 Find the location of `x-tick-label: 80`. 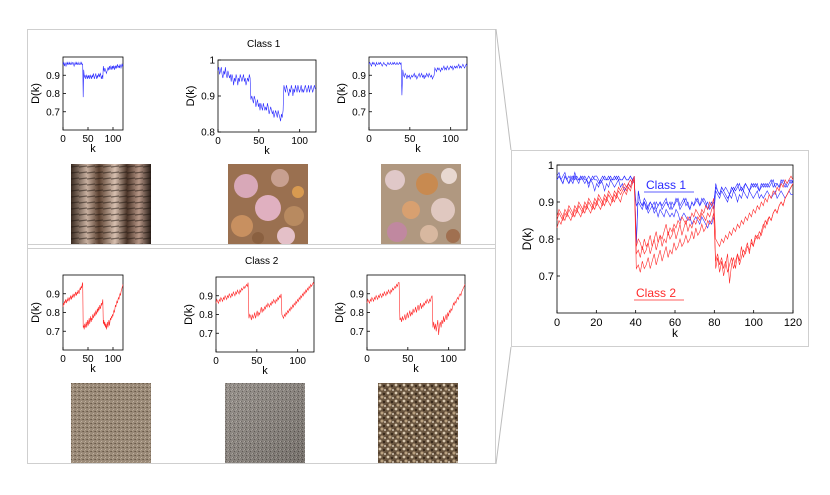

x-tick-label: 80 is located at coordinates (714, 323).